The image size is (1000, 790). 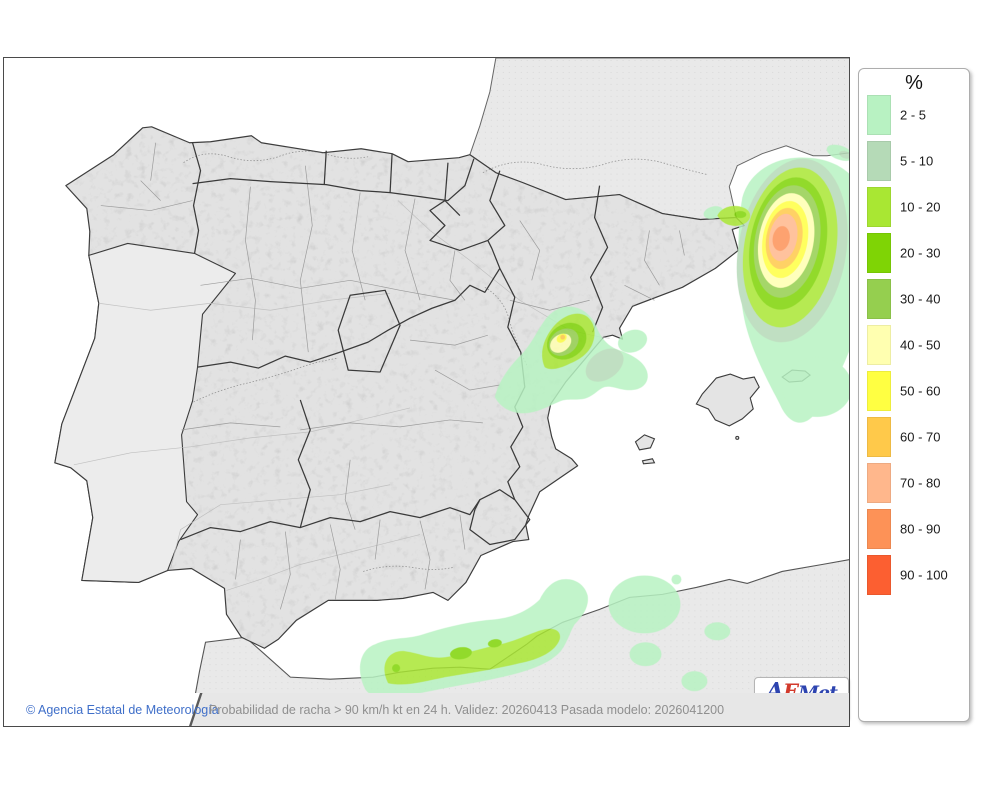 I want to click on legend-item: 20 - 30, so click(x=916, y=253).